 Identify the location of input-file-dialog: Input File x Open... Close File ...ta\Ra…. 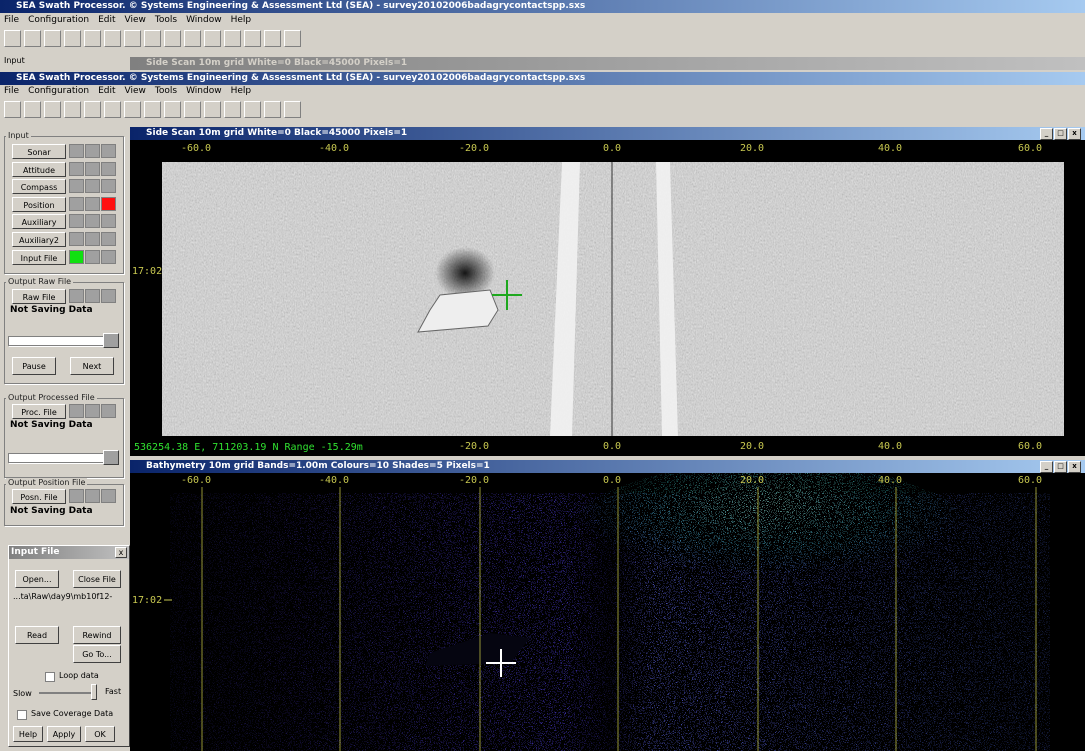
(69, 646).